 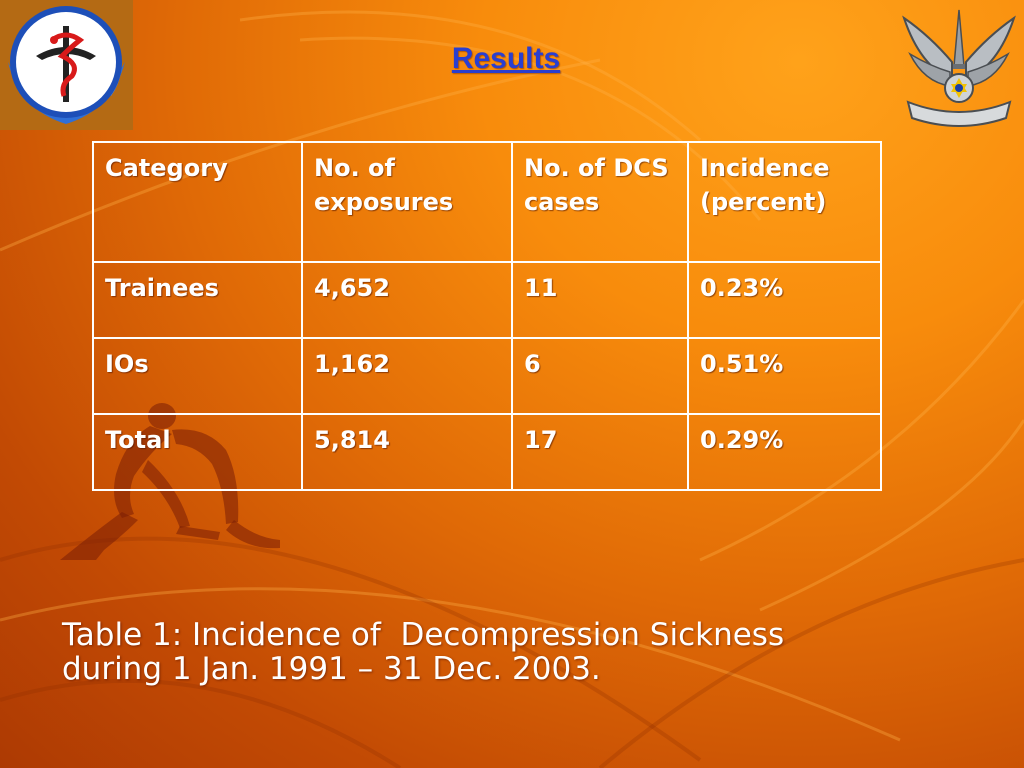 What do you see at coordinates (197, 376) in the screenshot?
I see `cell-category: IOs` at bounding box center [197, 376].